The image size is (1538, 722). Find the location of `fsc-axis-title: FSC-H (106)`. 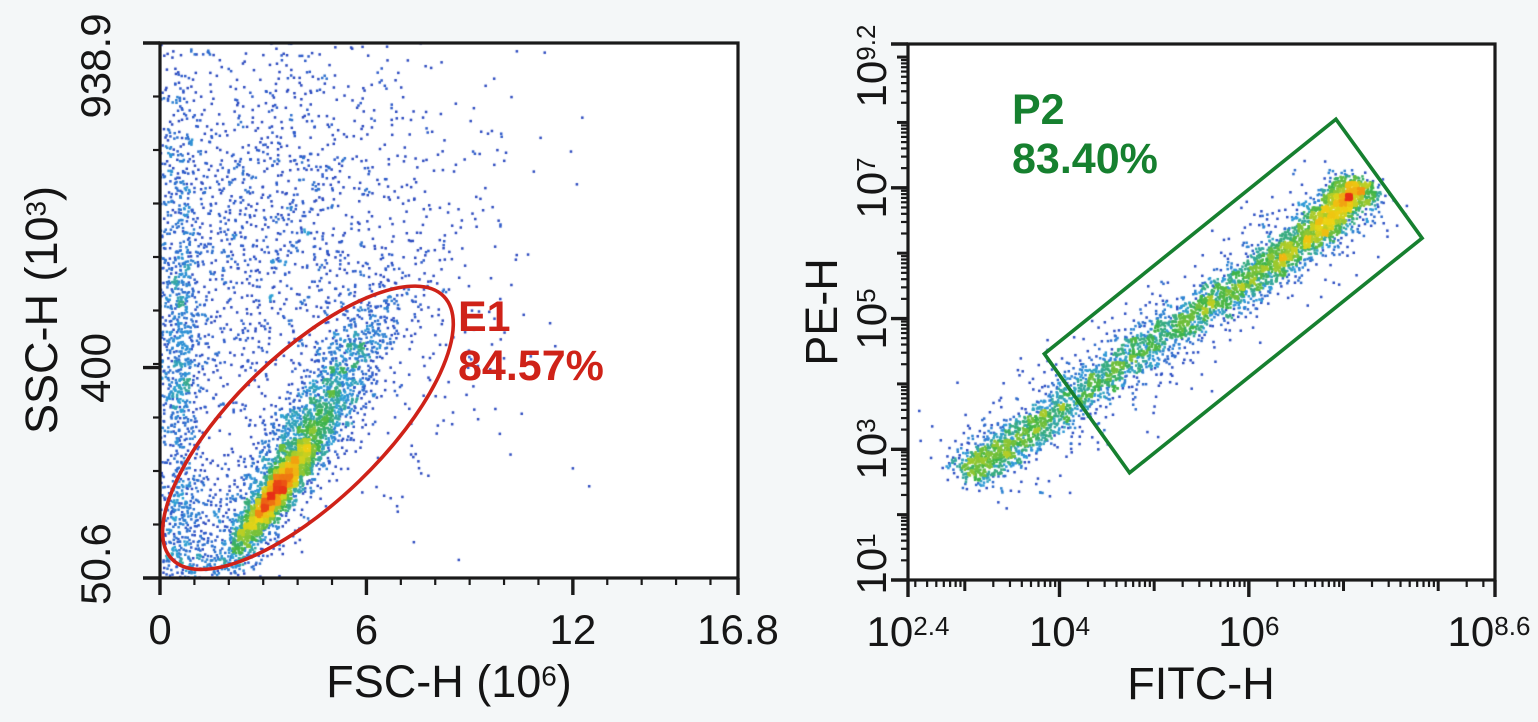

fsc-axis-title: FSC-H (106) is located at coordinates (449, 681).